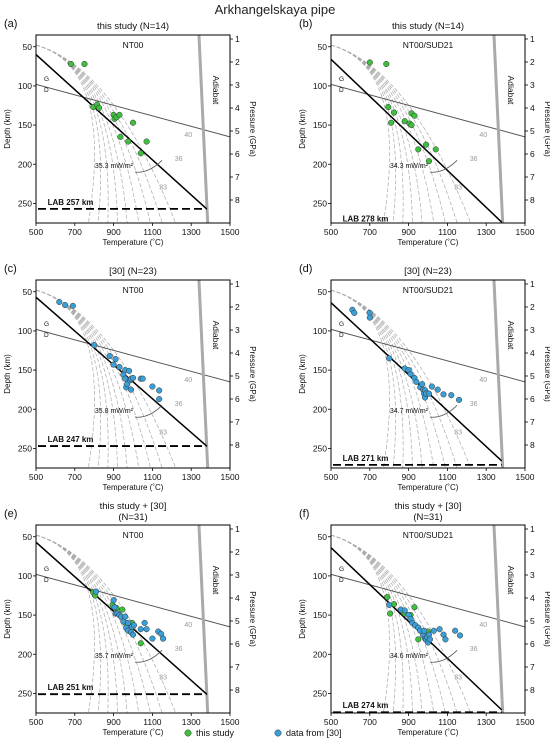 The image size is (550, 750). Describe the element at coordinates (320, 615) in the screenshot. I see `y-tick-label: 150` at that location.